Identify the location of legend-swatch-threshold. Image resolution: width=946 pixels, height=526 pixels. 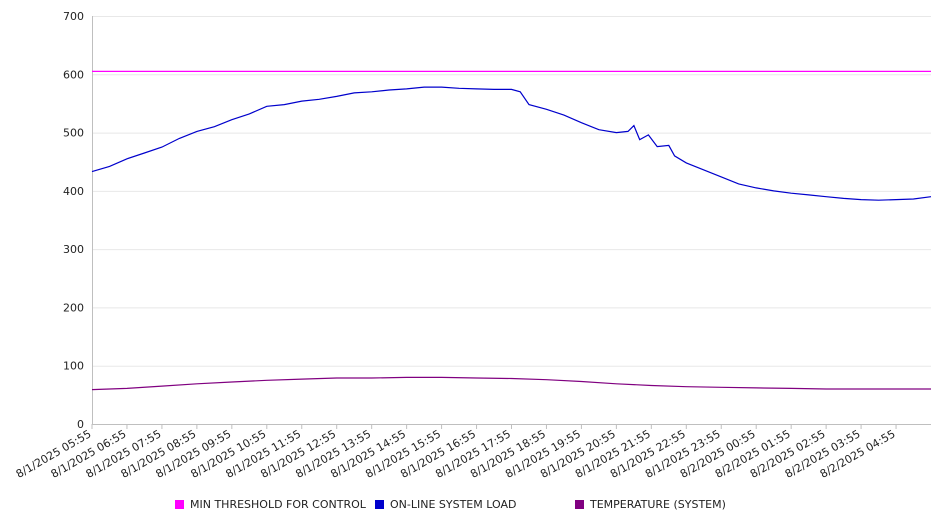
(179, 504).